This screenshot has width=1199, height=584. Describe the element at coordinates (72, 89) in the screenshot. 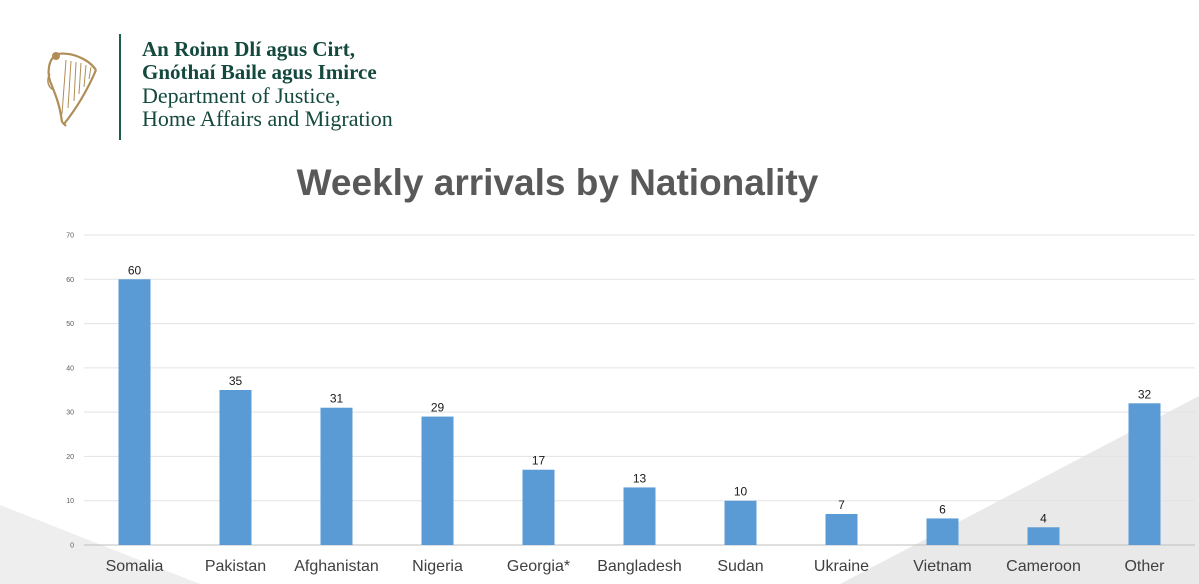

I see `harp-icon` at that location.